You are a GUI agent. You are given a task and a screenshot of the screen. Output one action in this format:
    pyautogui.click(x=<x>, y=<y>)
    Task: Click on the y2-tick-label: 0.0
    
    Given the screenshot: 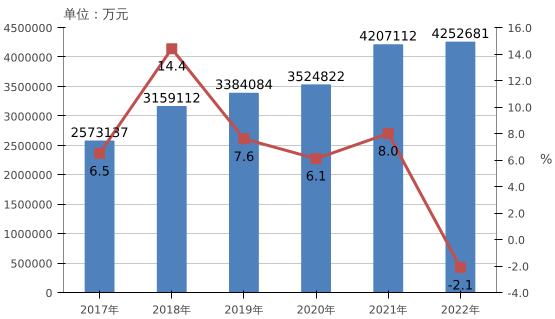 What is the action you would take?
    pyautogui.click(x=516, y=240)
    